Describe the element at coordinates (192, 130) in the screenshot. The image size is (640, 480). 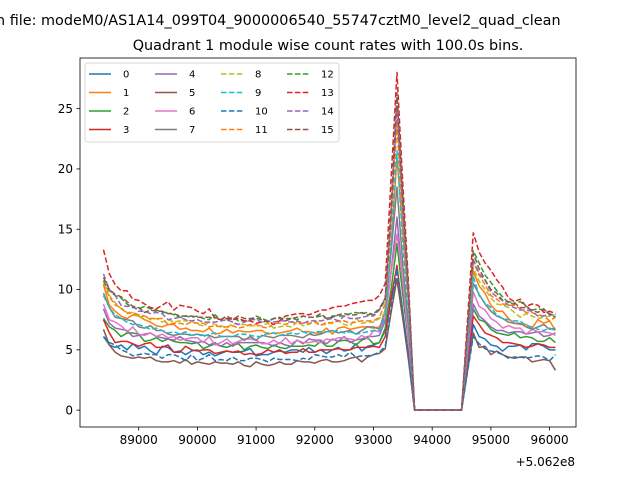
I see `legend-label-7: 7` at that location.